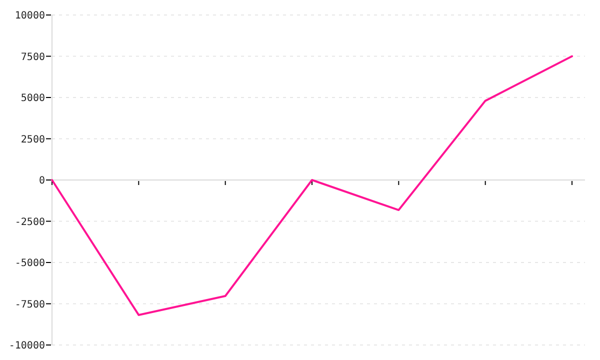 The image size is (600, 360). Describe the element at coordinates (29, 16) in the screenshot. I see `y-tick-label: 10000` at that location.